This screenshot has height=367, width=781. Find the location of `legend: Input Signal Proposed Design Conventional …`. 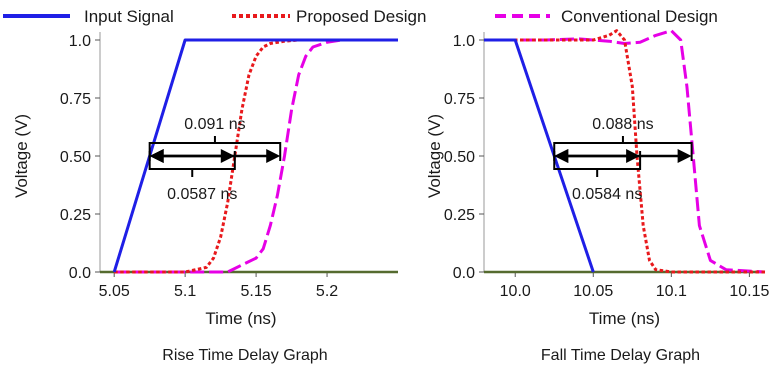

legend: Input Signal Proposed Design Conventional … is located at coordinates (360, 16).